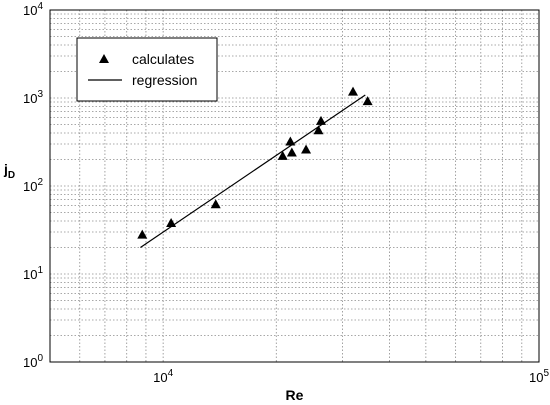 Image resolution: width=550 pixels, height=405 pixels. What do you see at coordinates (33, 273) in the screenshot?
I see `y-tick-label: 10¹` at bounding box center [33, 273].